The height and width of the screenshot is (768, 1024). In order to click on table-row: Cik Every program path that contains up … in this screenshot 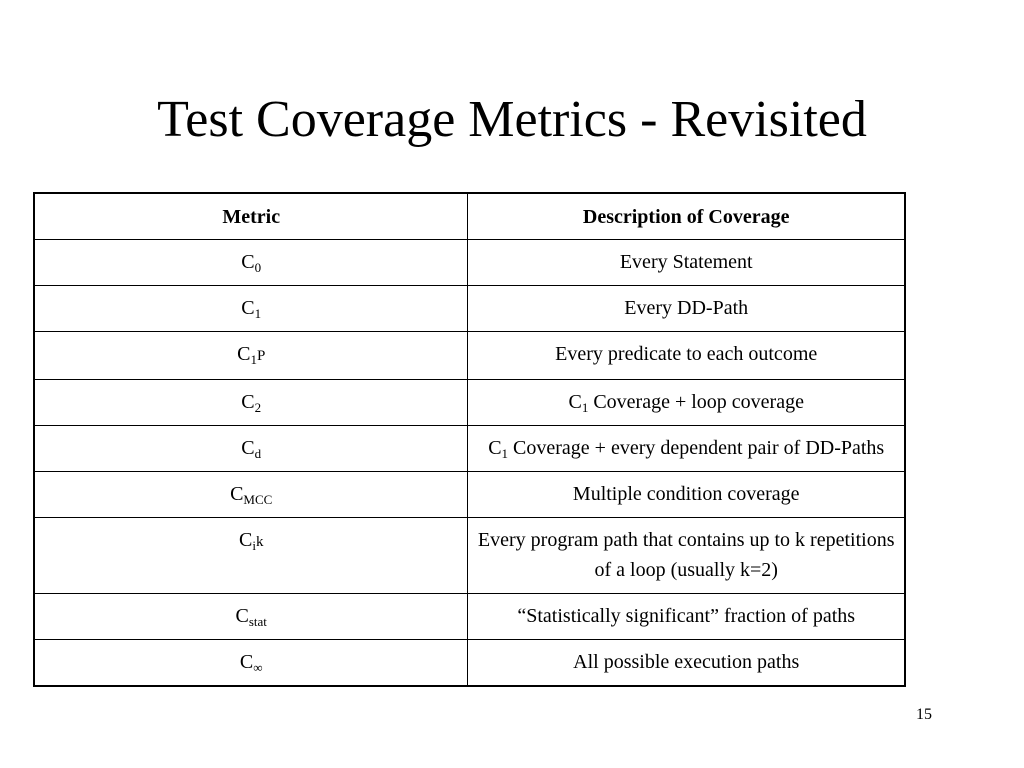, I will do `click(469, 555)`.